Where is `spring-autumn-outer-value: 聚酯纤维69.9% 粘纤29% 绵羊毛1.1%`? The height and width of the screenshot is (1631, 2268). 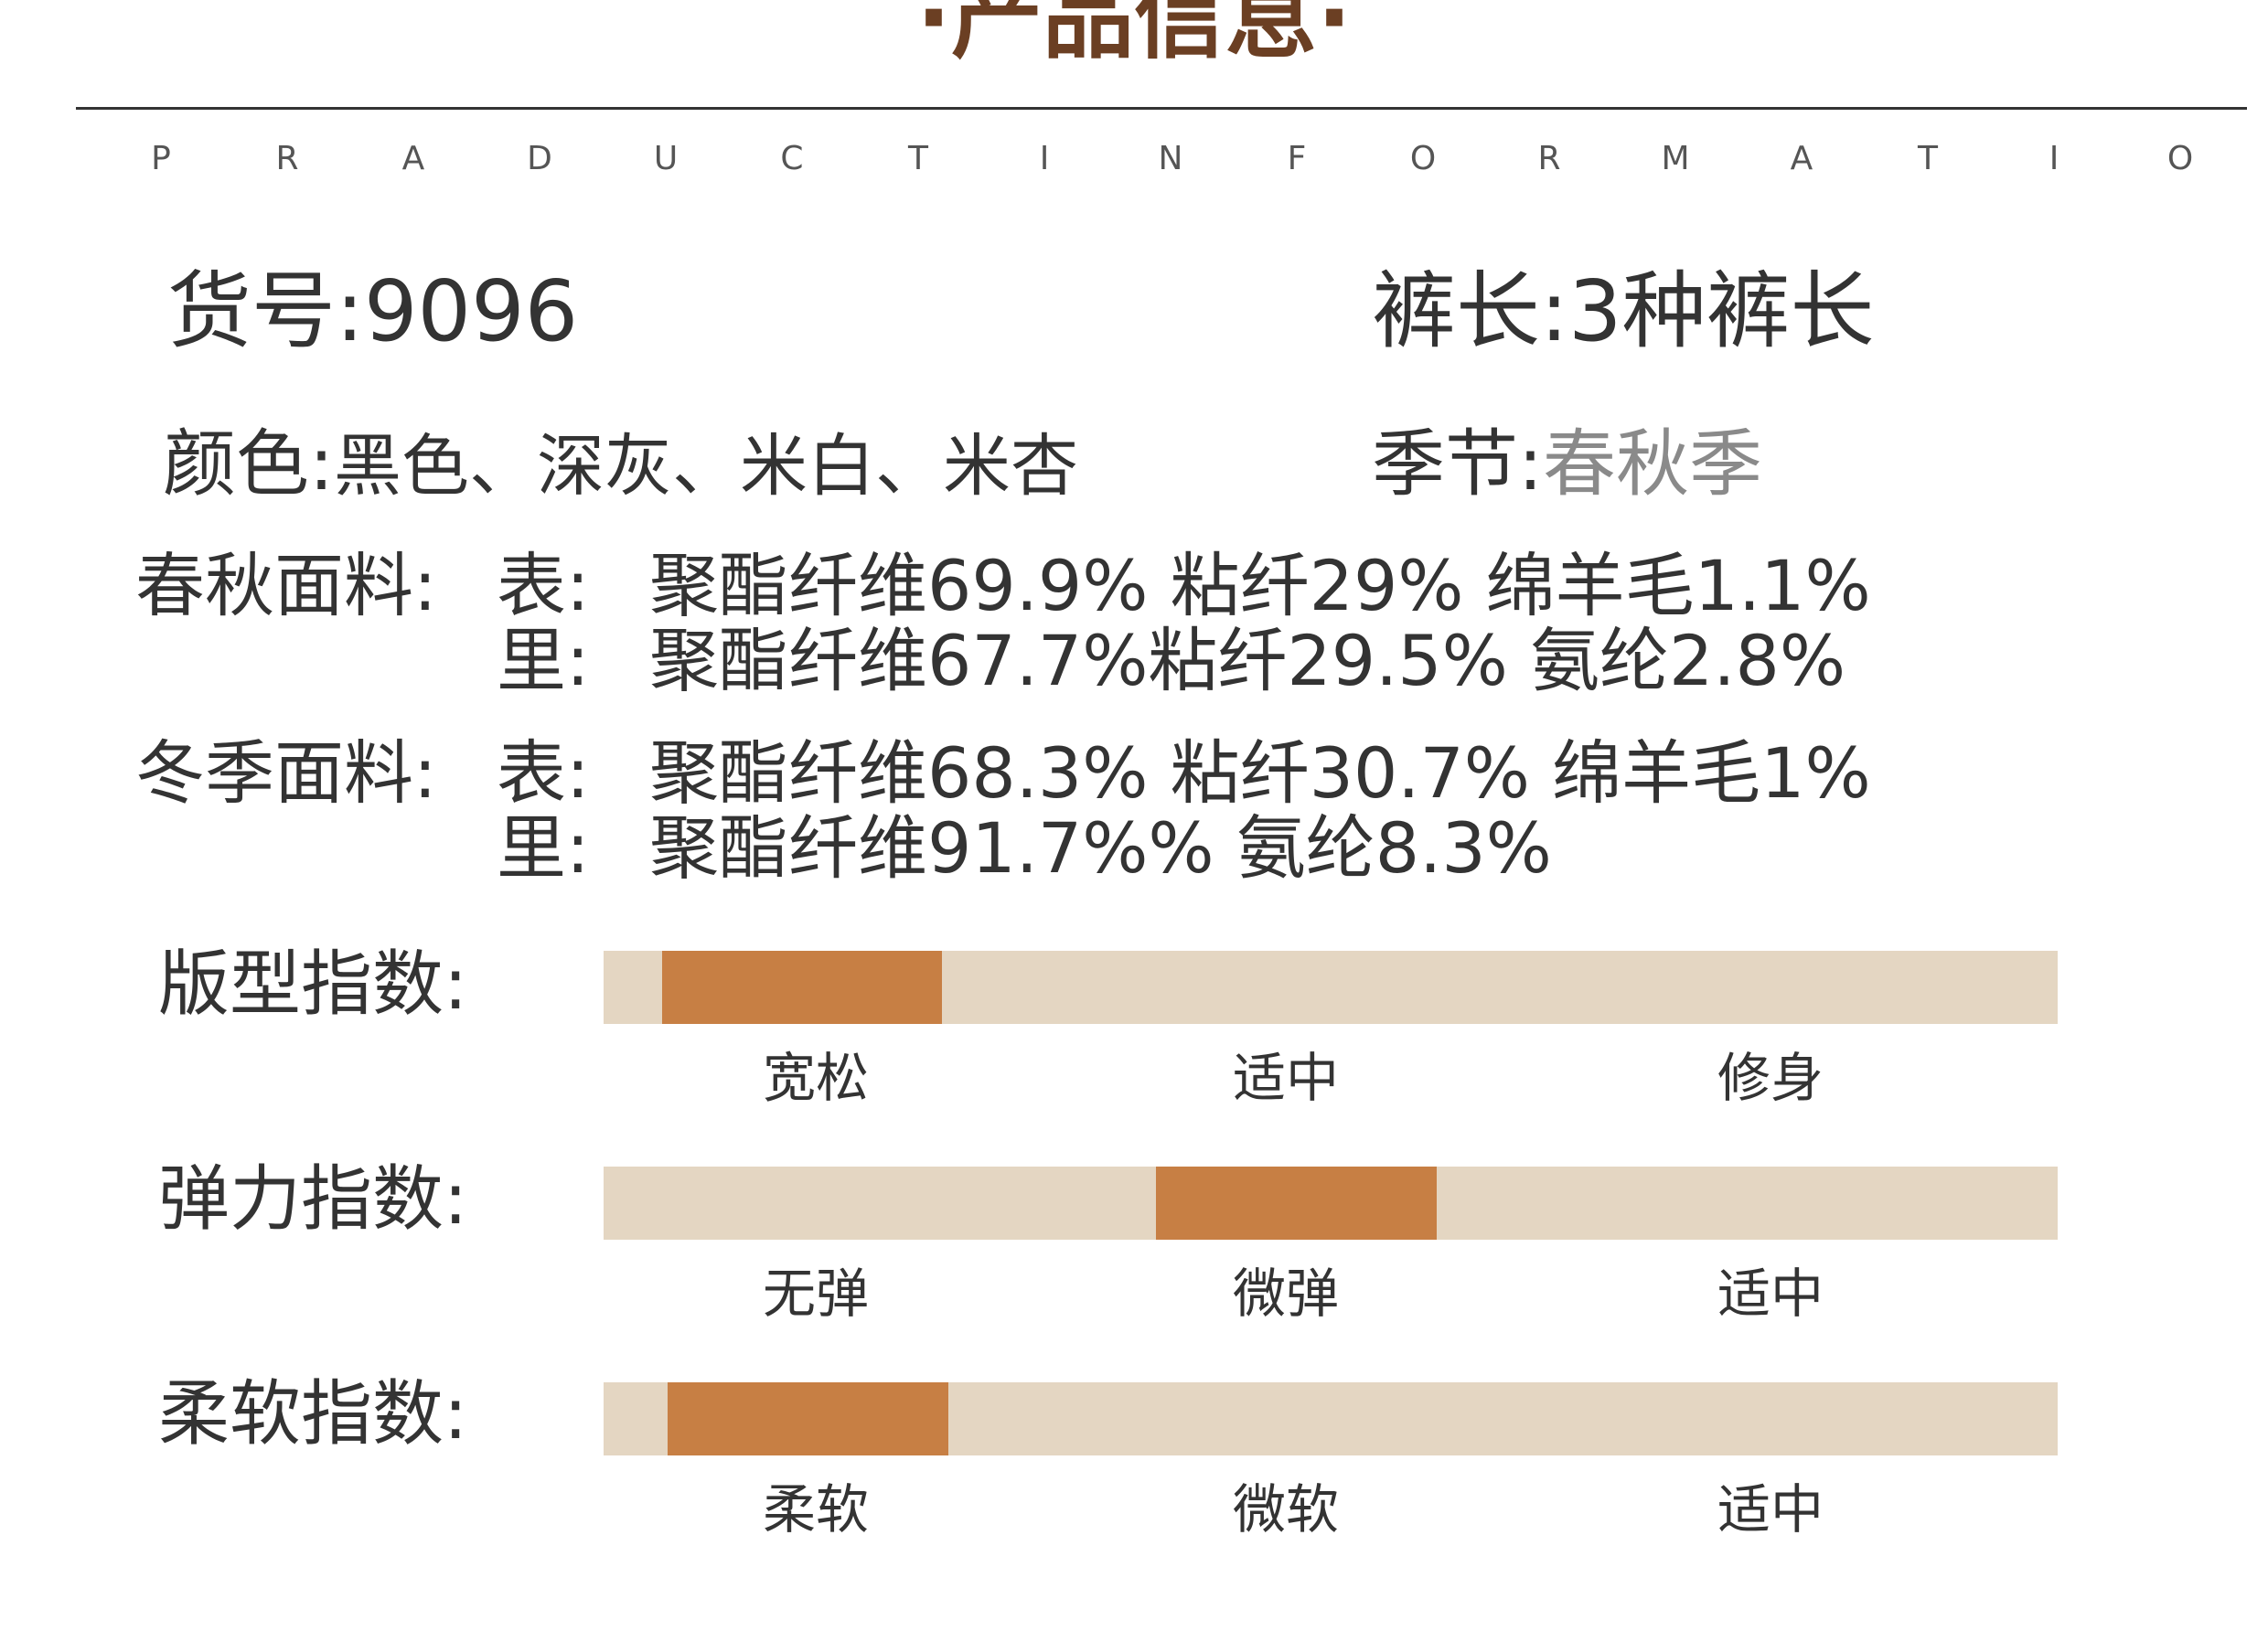 spring-autumn-outer-value: 聚酯纤维69.9% 粘纤29% 绵羊毛1.1% is located at coordinates (1260, 585).